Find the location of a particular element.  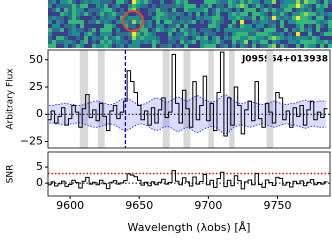

spectrum-step is located at coordinates (188, 180).